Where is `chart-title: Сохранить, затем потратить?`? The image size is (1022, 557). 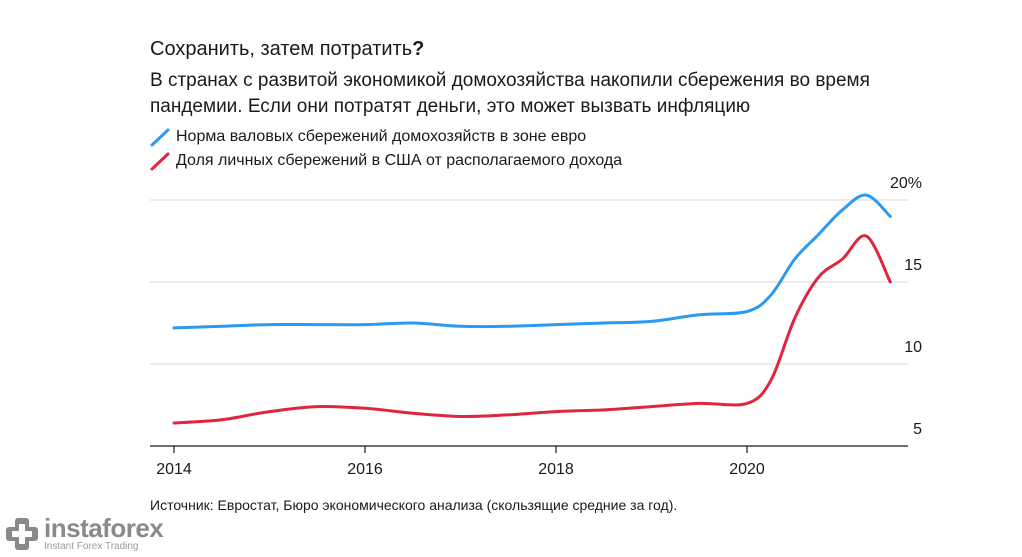 chart-title: Сохранить, затем потратить? is located at coordinates (287, 49).